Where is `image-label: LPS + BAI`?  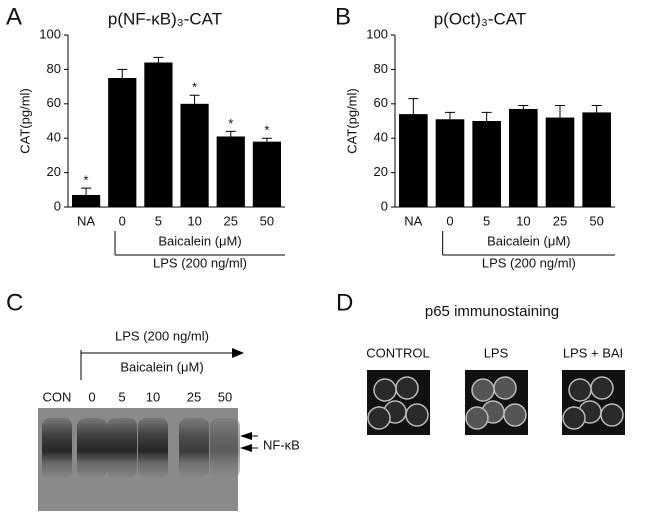
image-label: LPS + BAI is located at coordinates (593, 352).